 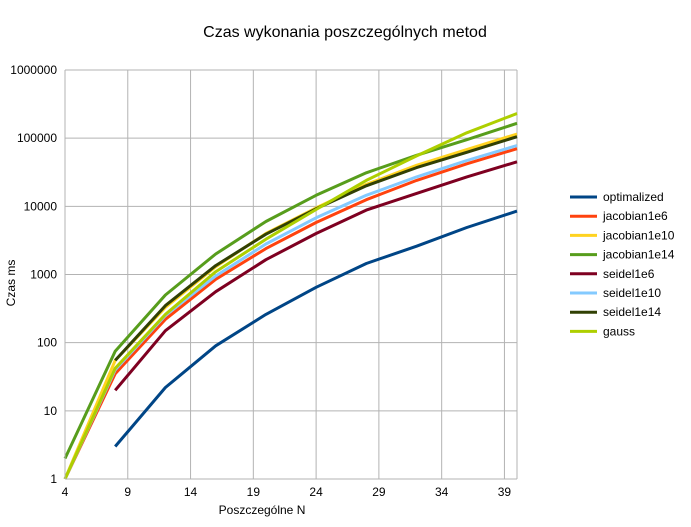 I want to click on y-tick-label: 100000, so click(x=37, y=138).